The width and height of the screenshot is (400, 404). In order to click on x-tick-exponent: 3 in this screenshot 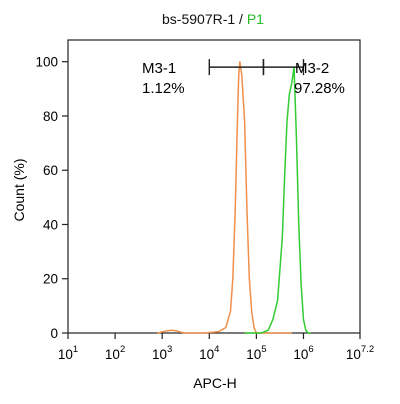, I will do `click(169, 349)`.